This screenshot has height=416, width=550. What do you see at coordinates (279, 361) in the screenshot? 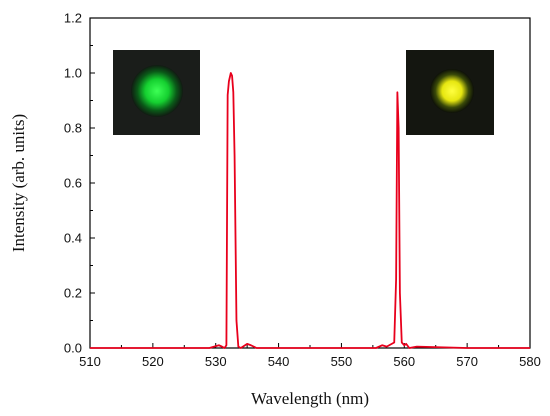
I see `x-tick-label-3: 540` at bounding box center [279, 361].